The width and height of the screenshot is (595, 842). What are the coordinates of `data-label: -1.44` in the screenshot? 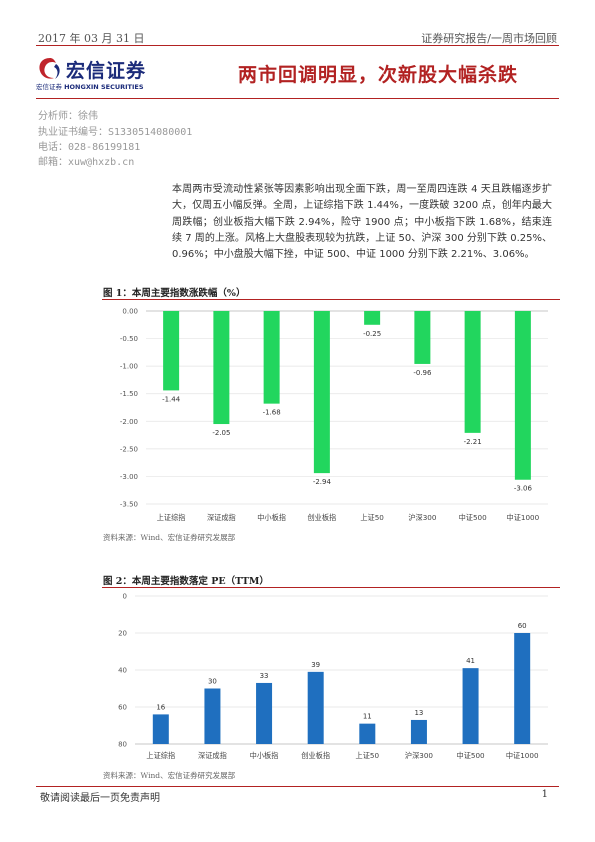 It's located at (171, 399).